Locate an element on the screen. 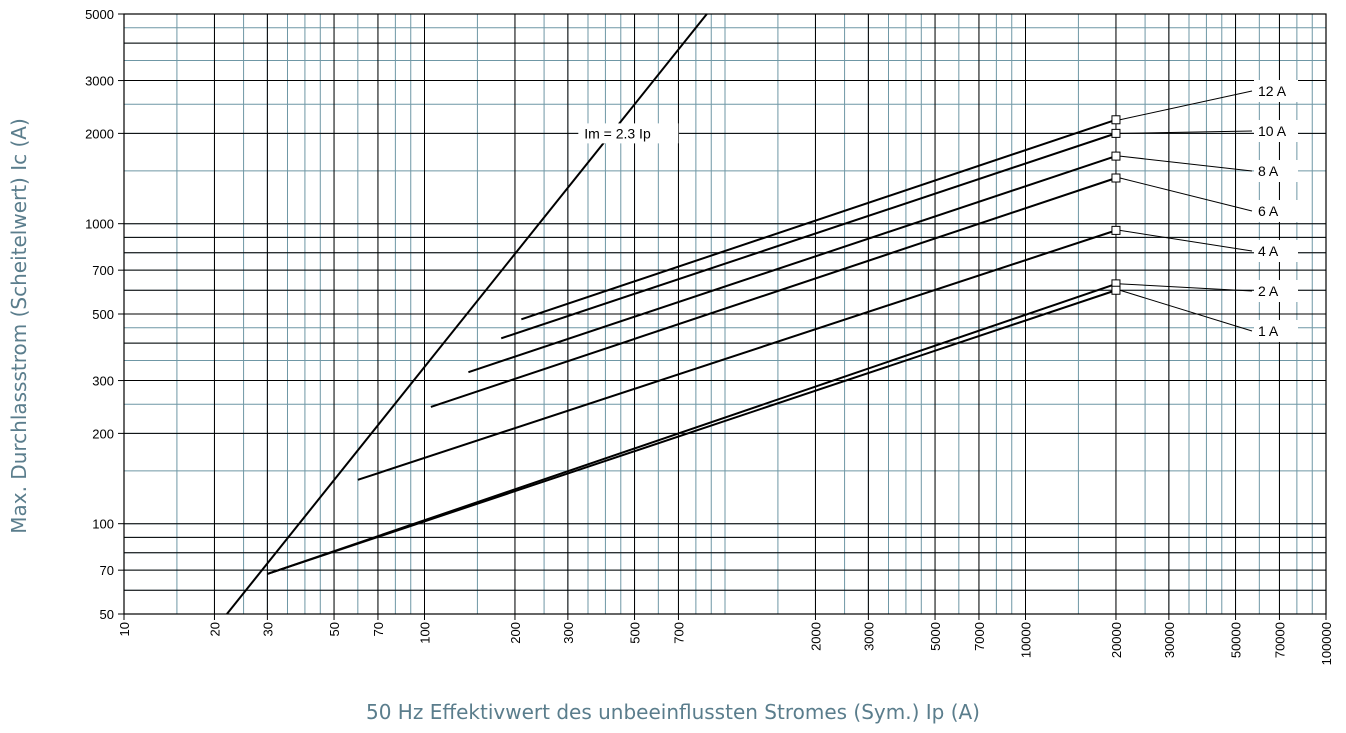 The width and height of the screenshot is (1346, 733). legend-label: 6 A is located at coordinates (1268, 211).